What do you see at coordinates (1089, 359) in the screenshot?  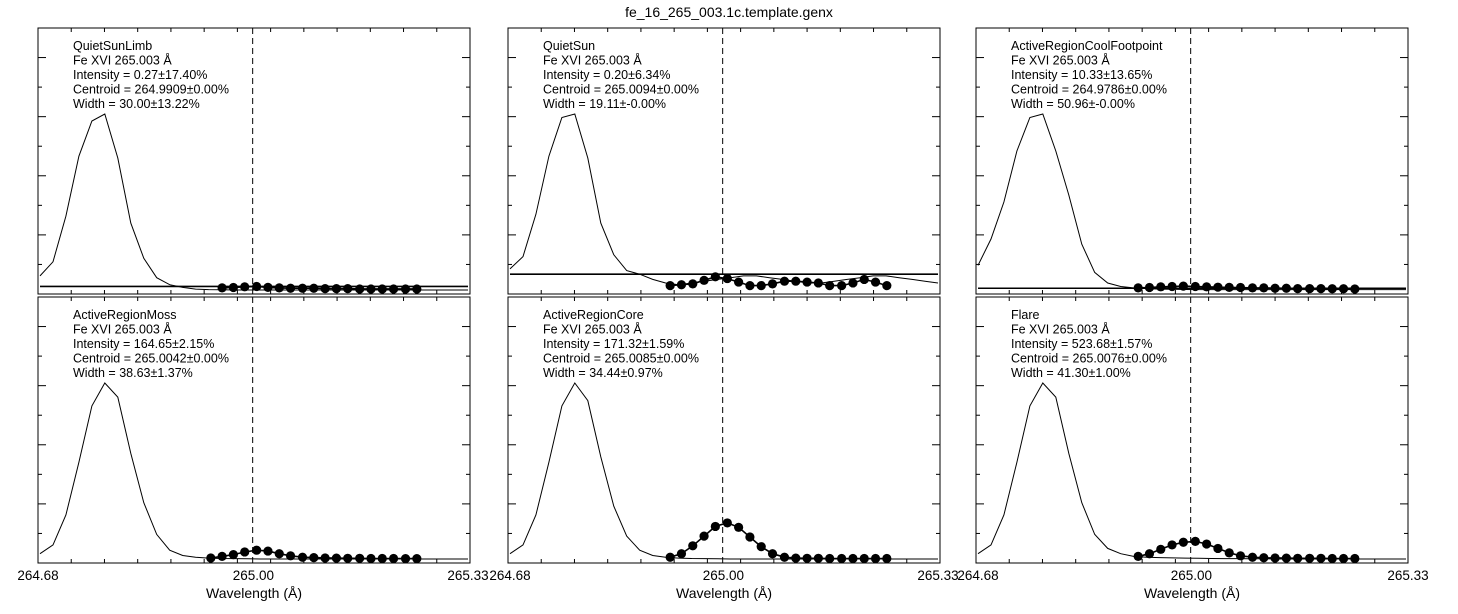 I see `annotation-line: Centroid = 265.0076±0.00%` at bounding box center [1089, 359].